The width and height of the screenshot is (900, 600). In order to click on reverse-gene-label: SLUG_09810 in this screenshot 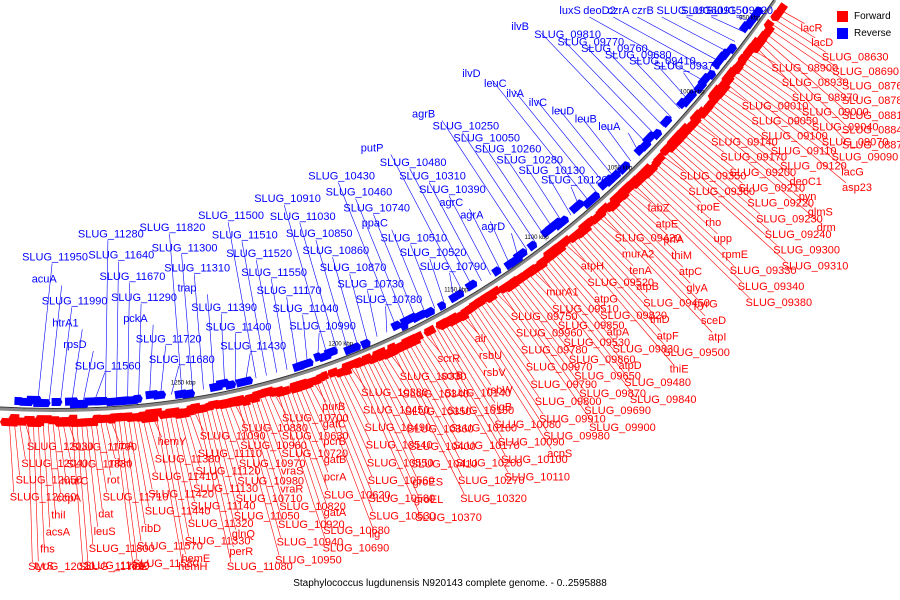, I will do `click(567, 35)`.